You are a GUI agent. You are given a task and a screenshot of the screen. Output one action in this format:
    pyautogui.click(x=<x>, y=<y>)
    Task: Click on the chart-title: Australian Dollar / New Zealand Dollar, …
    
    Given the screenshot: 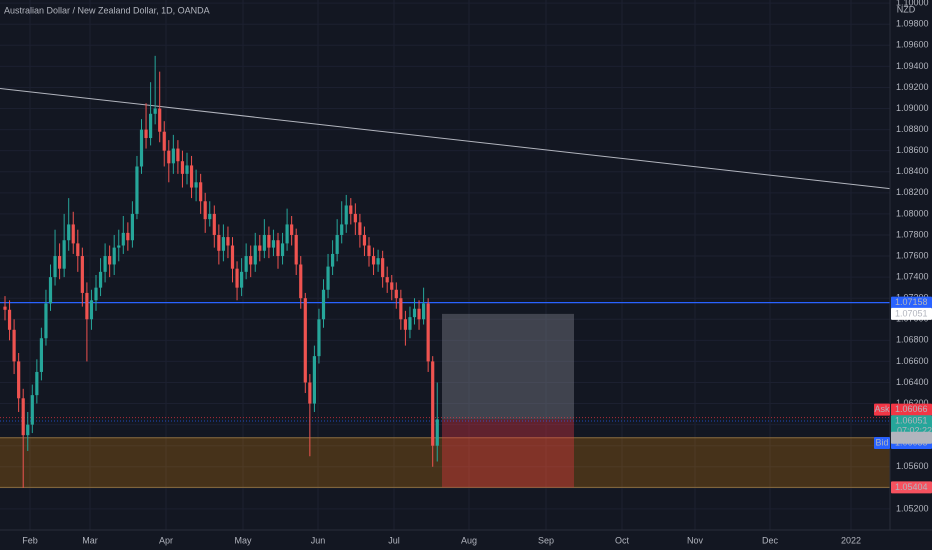 What is the action you would take?
    pyautogui.click(x=107, y=10)
    